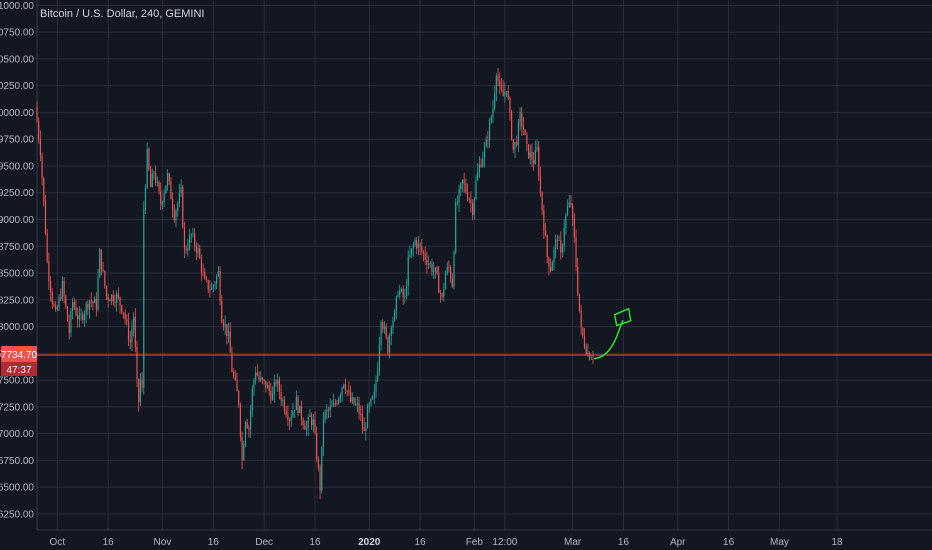  Describe the element at coordinates (17, 247) in the screenshot. I see `y-tick-label: 8750.00` at that location.